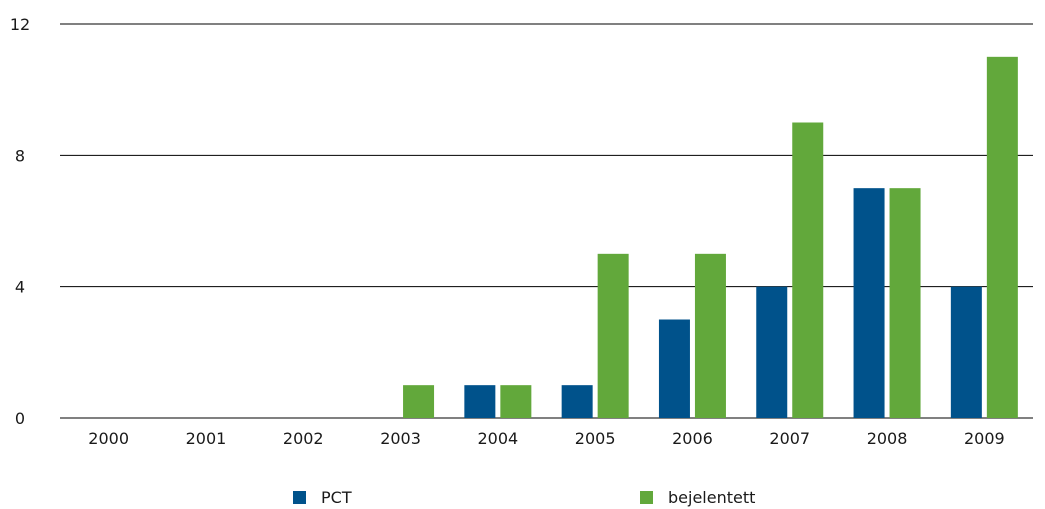 This screenshot has height=509, width=1045. Describe the element at coordinates (789, 438) in the screenshot. I see `x-tick-label: 2007` at that location.